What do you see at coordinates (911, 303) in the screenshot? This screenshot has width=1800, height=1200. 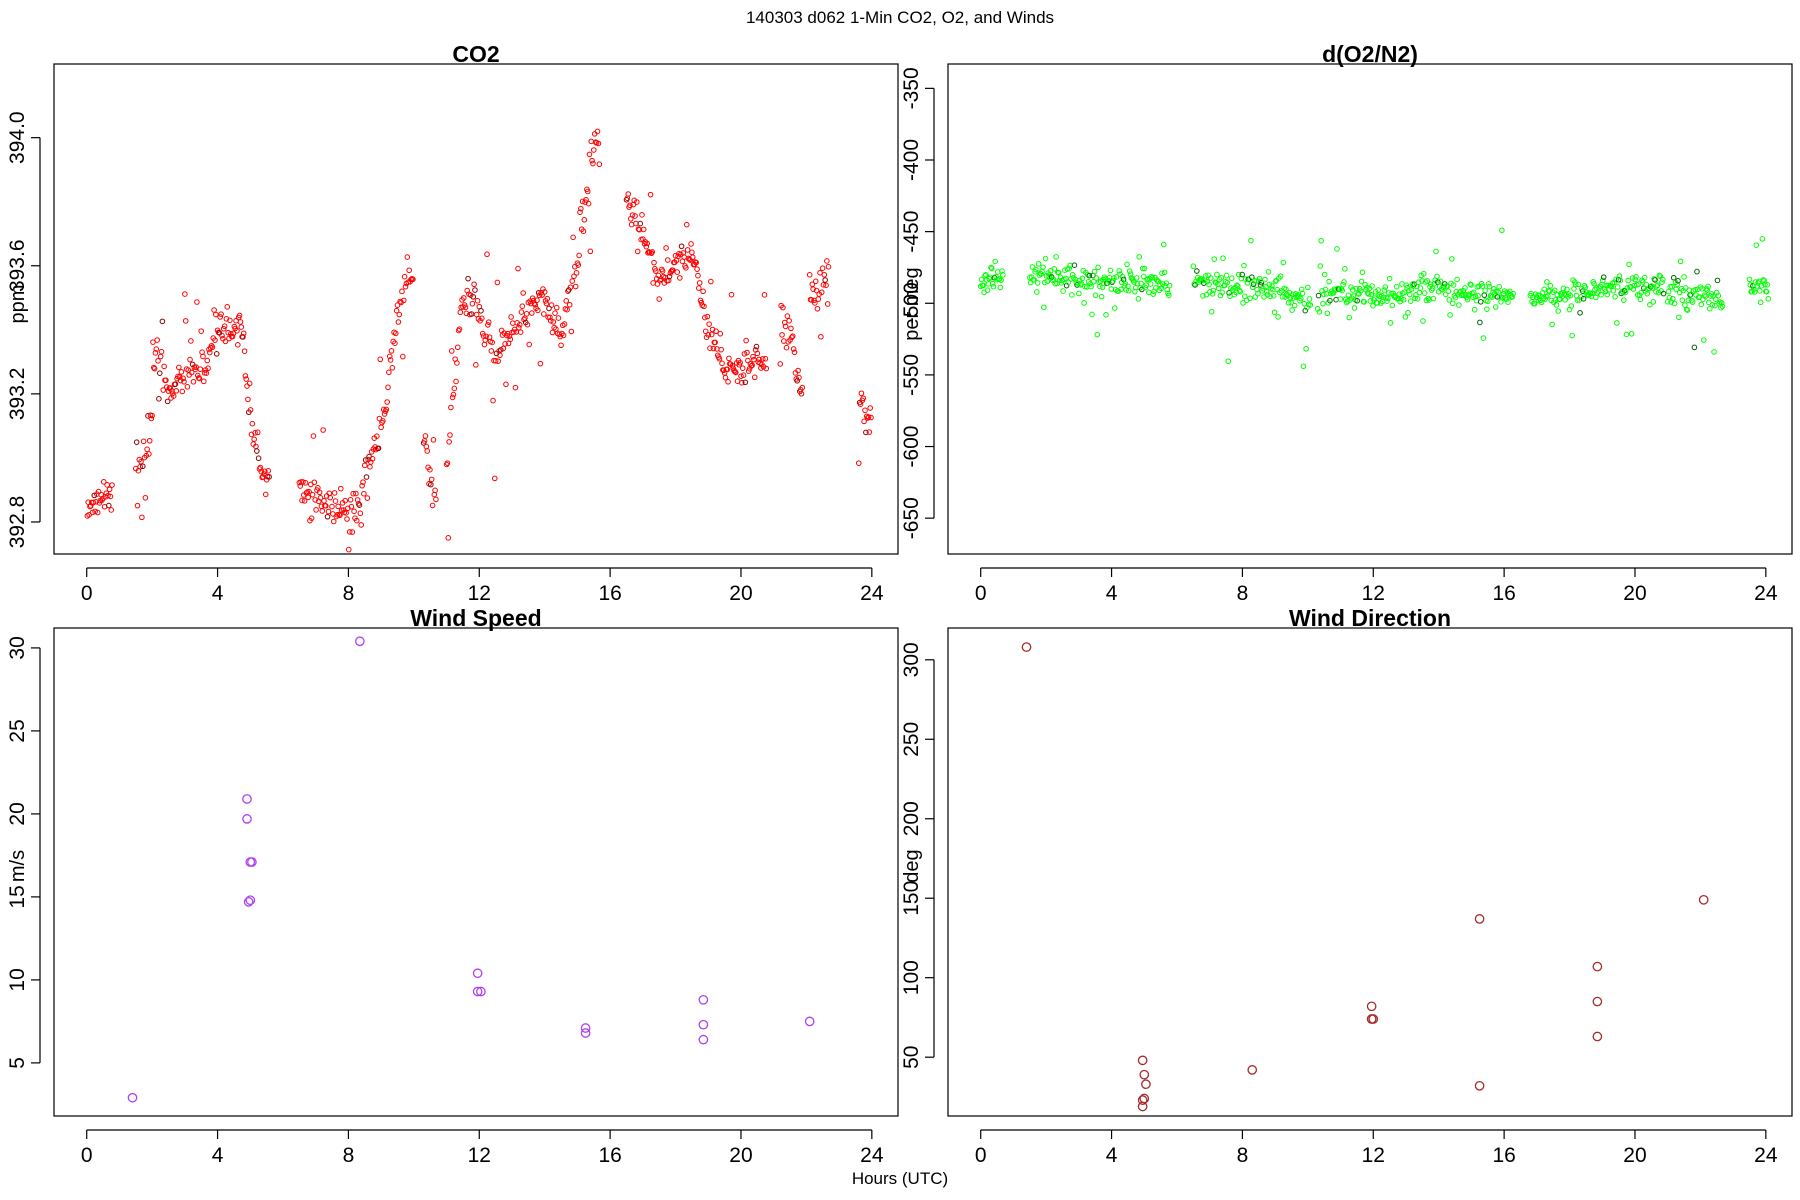 I see `y-tick-label: -500` at bounding box center [911, 303].